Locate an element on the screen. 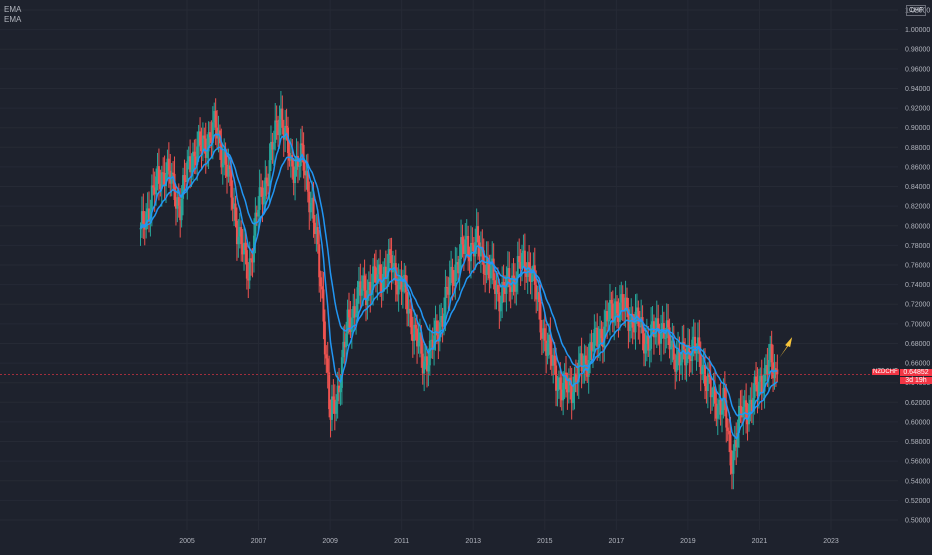  x-tick-label-6: 2017 is located at coordinates (617, 541).